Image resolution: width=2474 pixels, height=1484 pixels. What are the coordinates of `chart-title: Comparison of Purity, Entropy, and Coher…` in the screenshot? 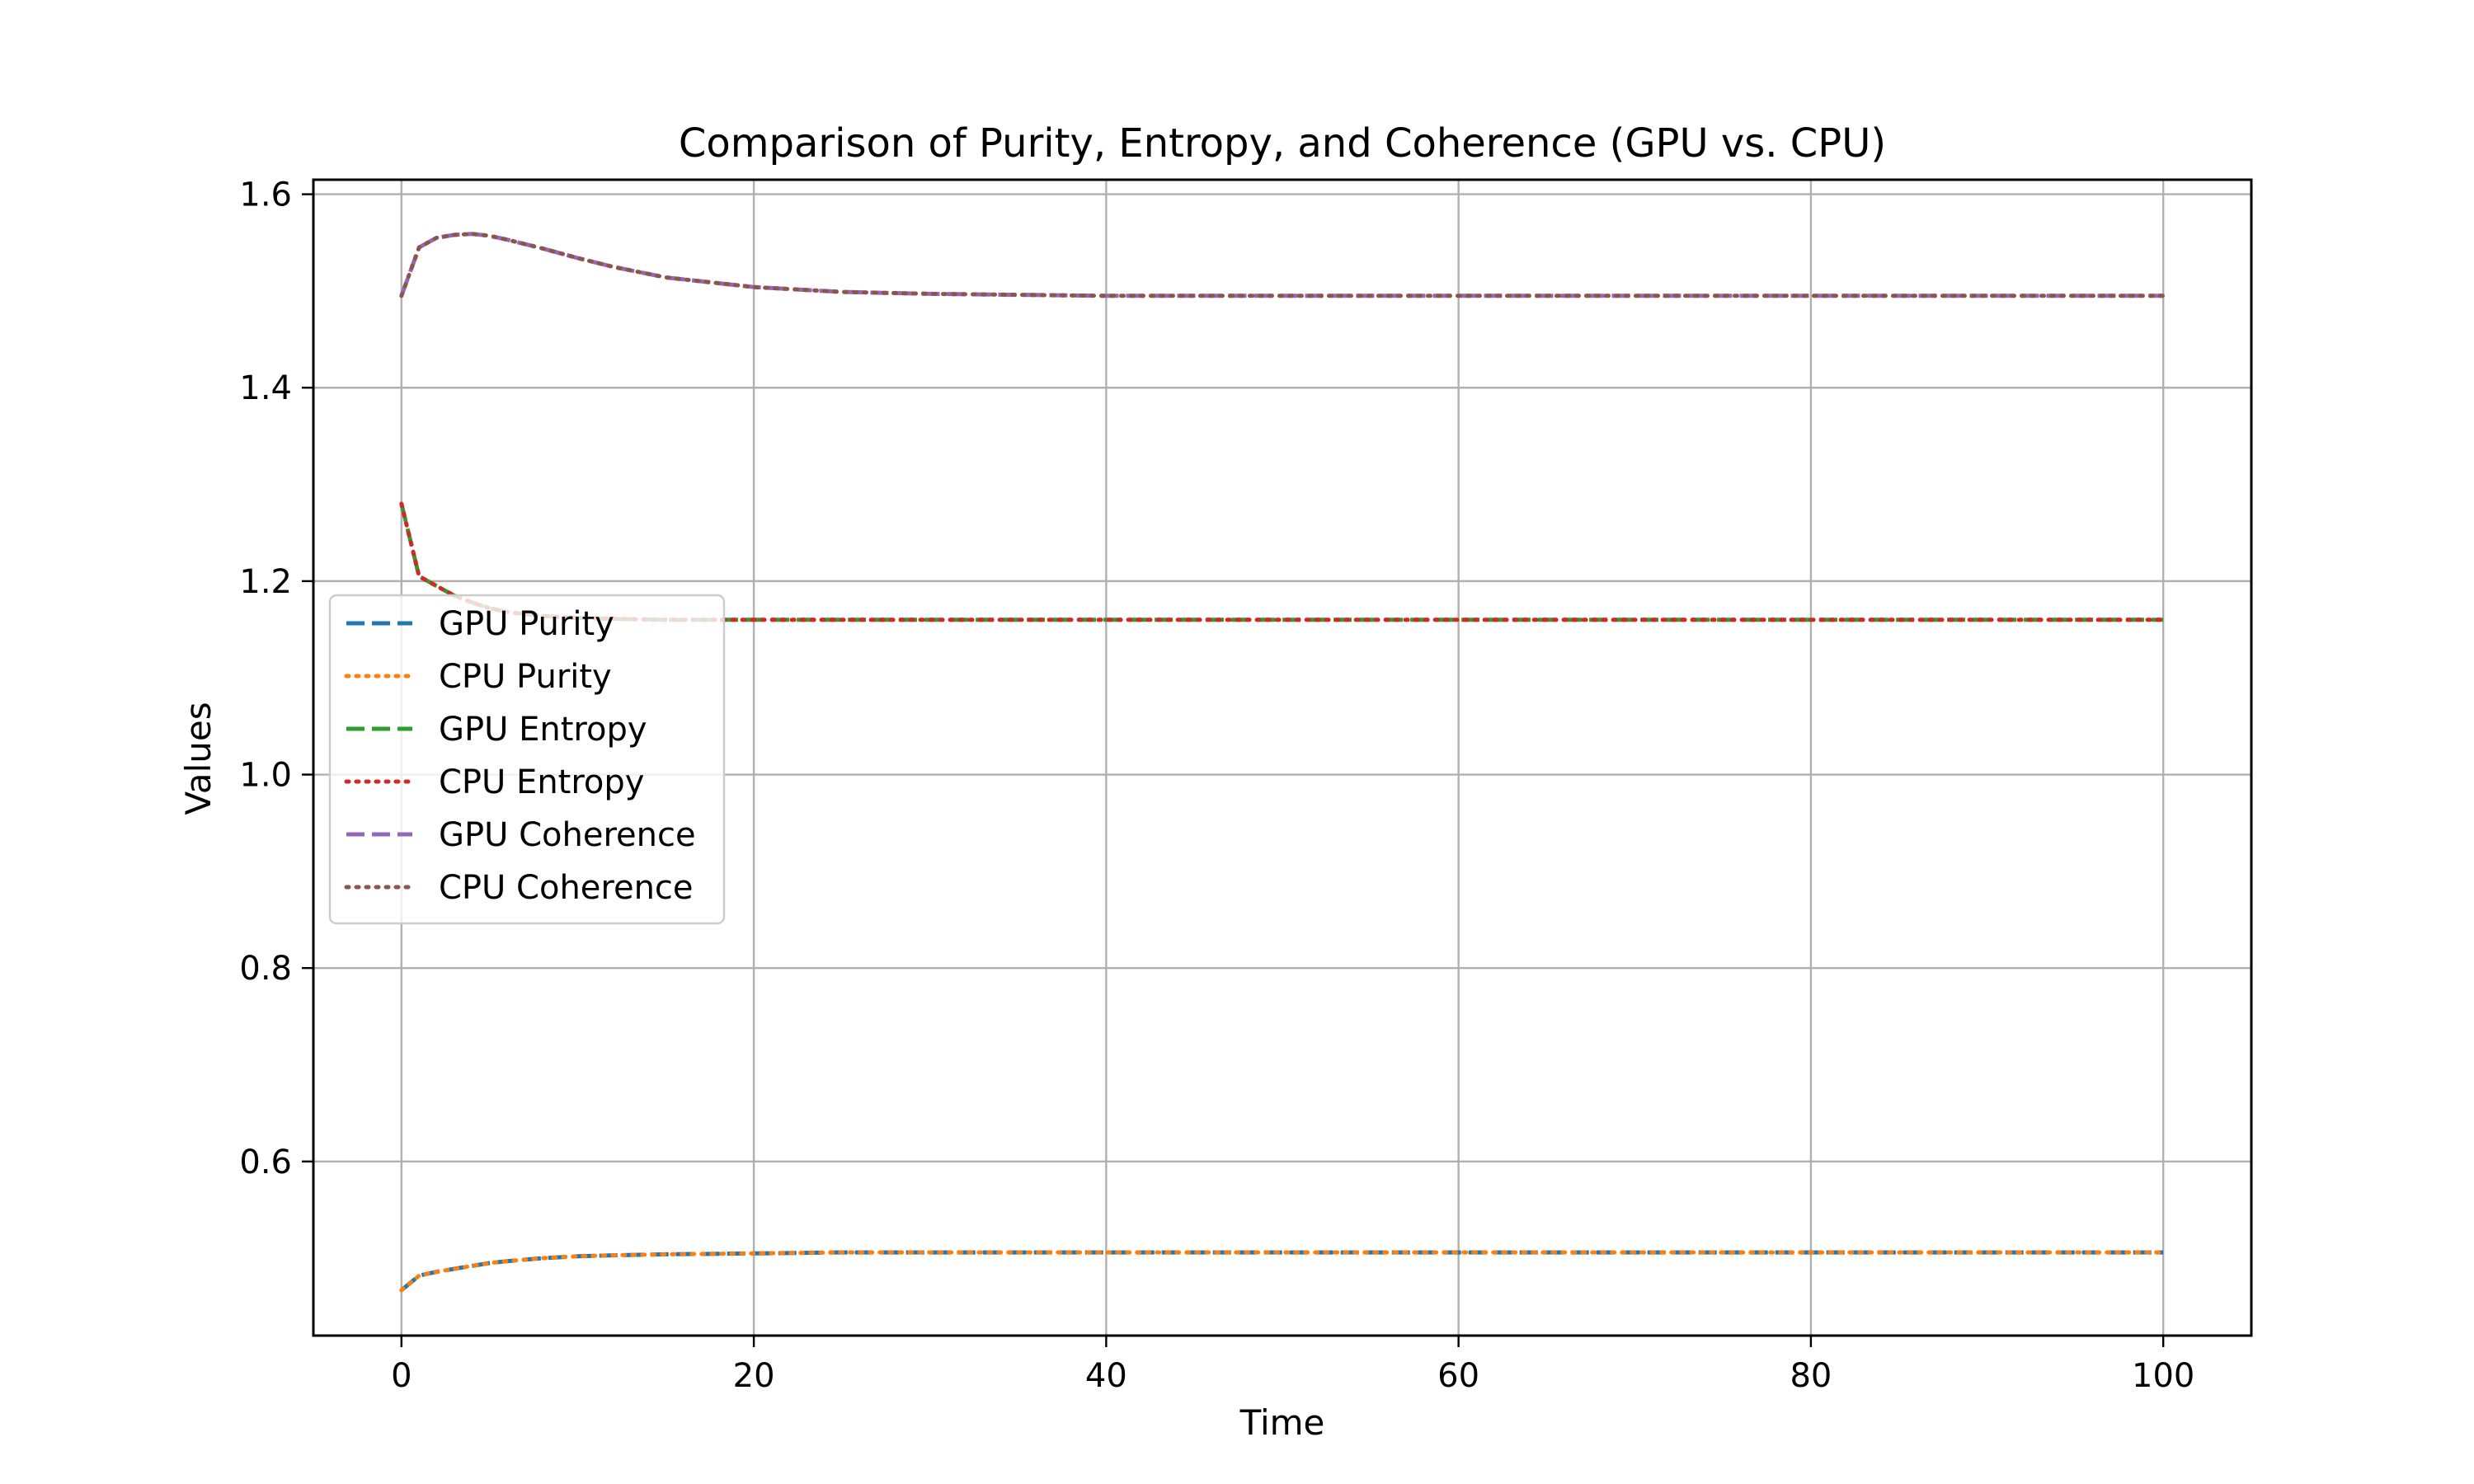 It's located at (1282, 143).